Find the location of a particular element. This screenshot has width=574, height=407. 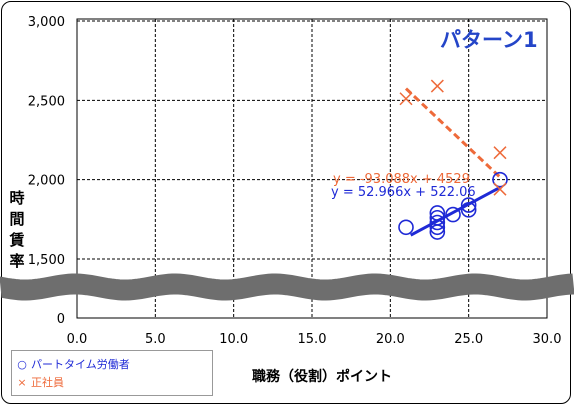

equation-part-time: y = 52.966x + 522.06 is located at coordinates (403, 192).